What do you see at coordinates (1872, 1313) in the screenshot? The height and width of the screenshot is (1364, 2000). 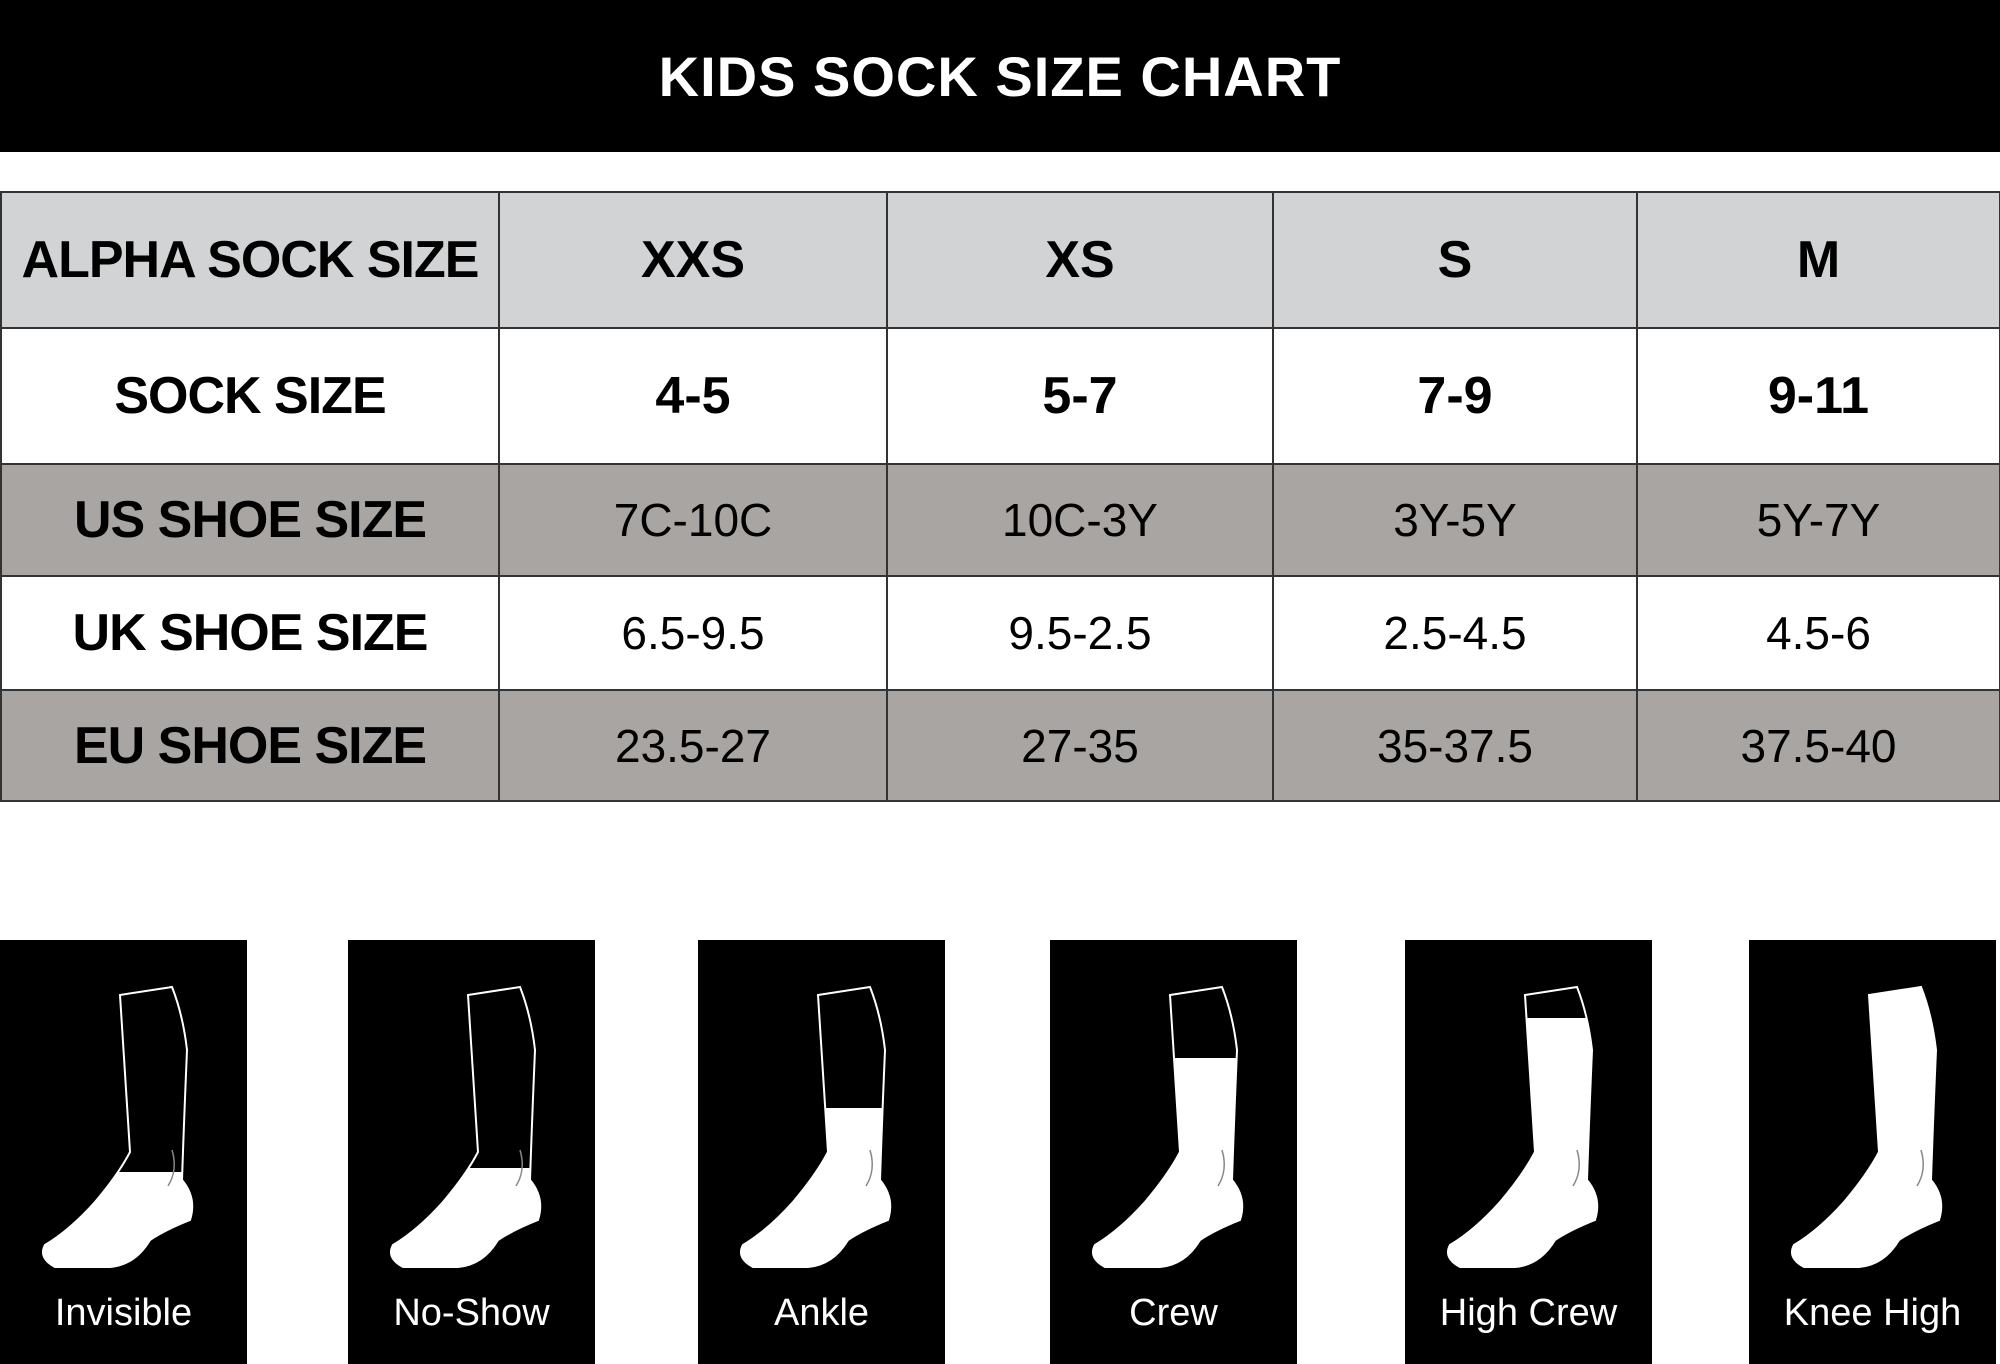 I see `sock-style-label: Knee High` at bounding box center [1872, 1313].